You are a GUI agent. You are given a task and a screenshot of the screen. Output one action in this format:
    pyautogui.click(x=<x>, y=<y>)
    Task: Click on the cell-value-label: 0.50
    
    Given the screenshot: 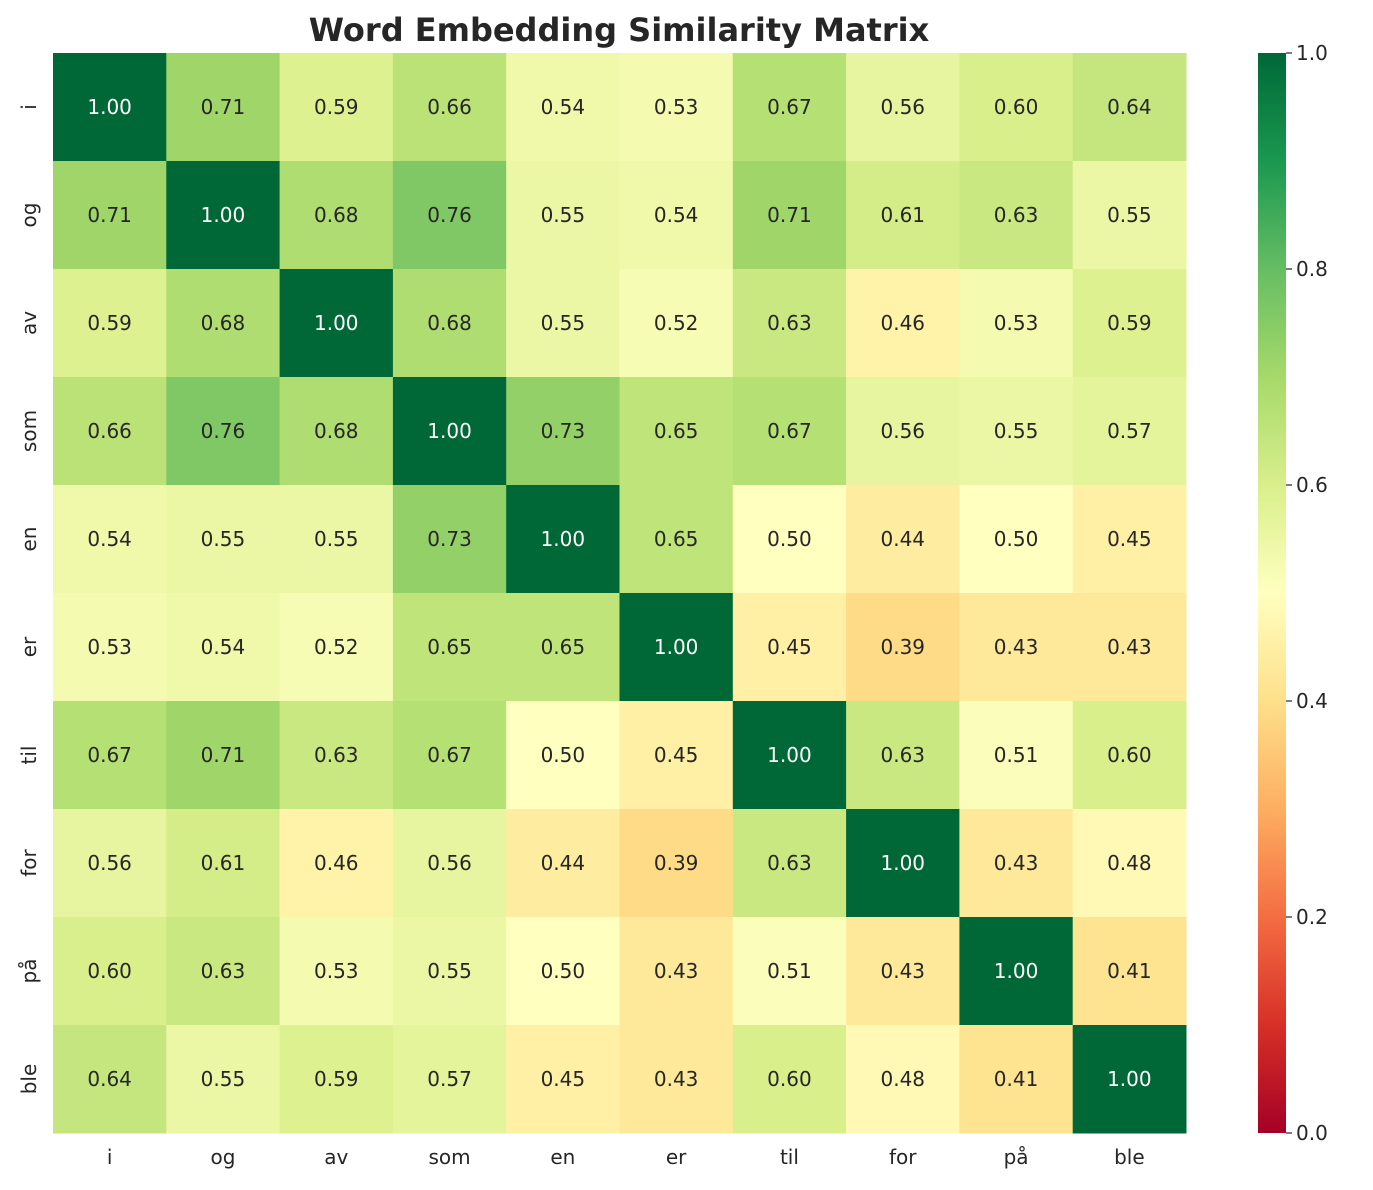 What is the action you would take?
    pyautogui.click(x=789, y=539)
    